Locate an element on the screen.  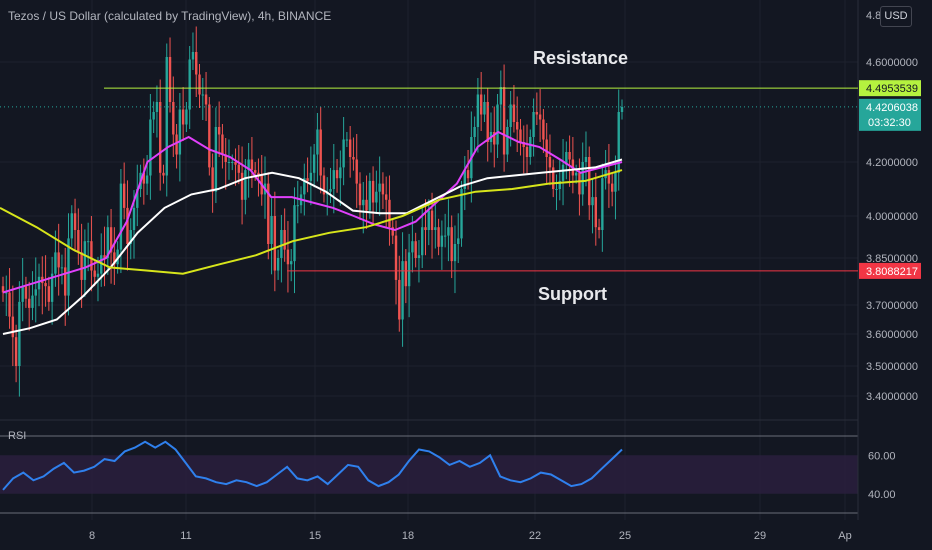
time-tick-label: 18 is located at coordinates (408, 536).